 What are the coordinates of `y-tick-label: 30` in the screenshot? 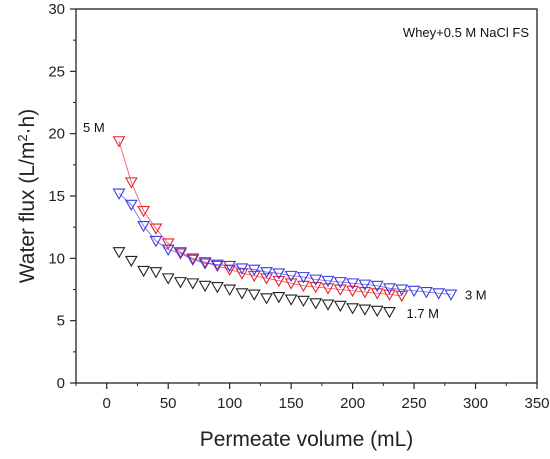 It's located at (56, 9).